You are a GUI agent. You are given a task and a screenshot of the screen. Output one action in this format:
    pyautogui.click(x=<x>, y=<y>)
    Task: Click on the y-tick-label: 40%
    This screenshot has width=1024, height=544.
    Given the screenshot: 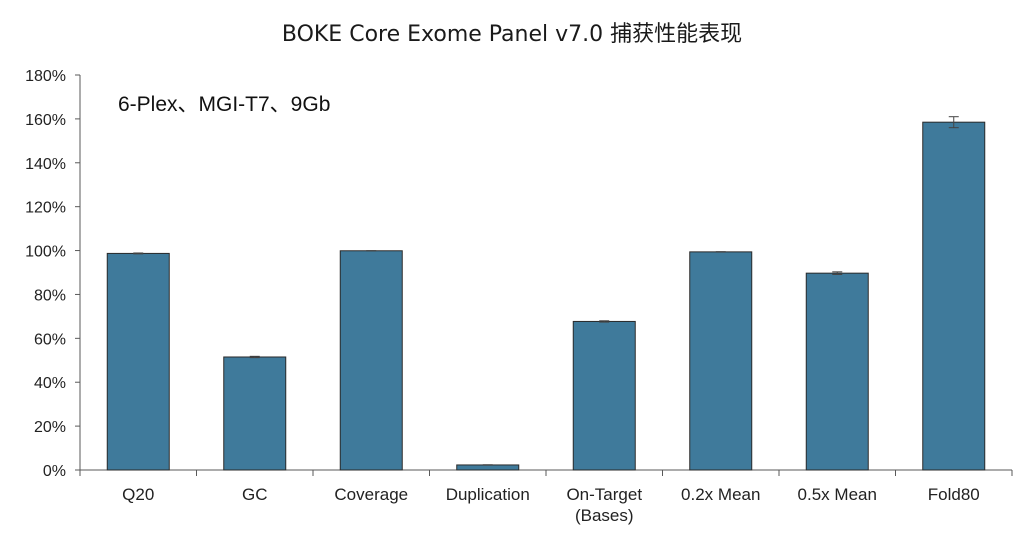 What is the action you would take?
    pyautogui.click(x=50, y=383)
    